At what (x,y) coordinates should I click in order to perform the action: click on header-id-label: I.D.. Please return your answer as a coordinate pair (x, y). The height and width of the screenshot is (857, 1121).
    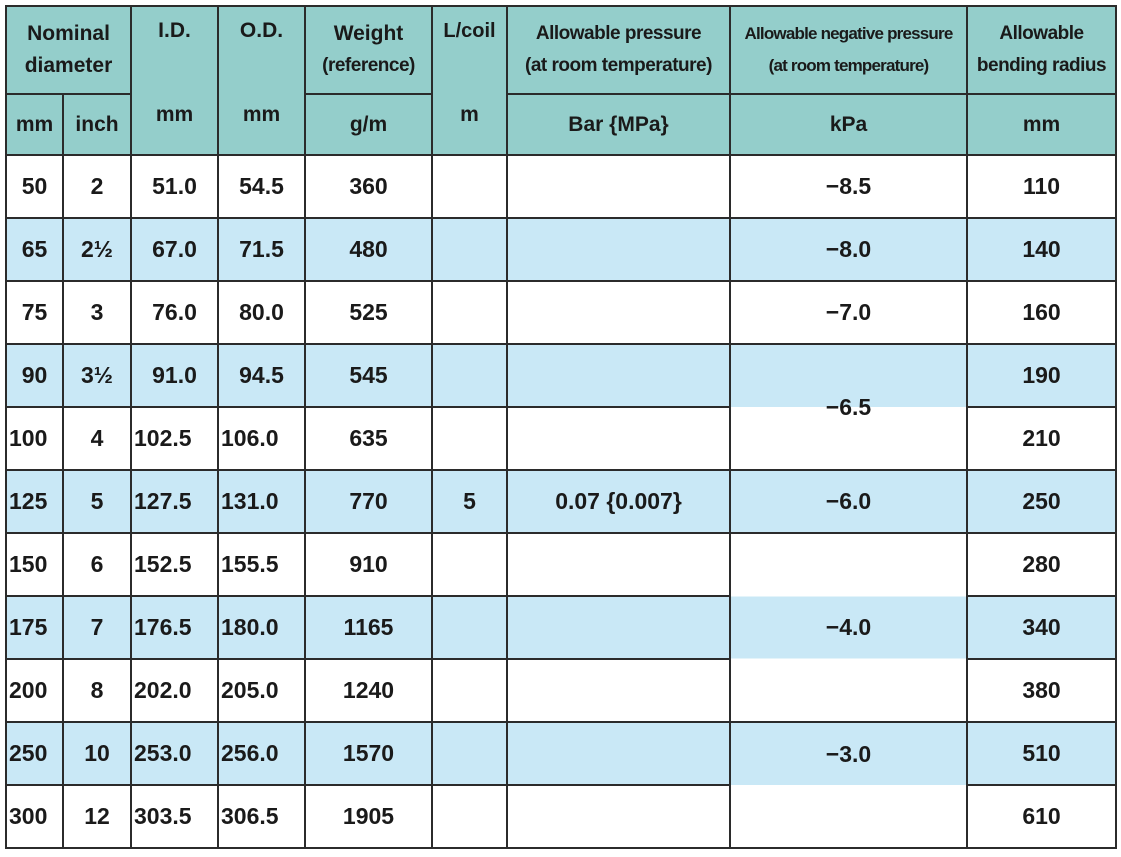
    Looking at the image, I should click on (174, 30).